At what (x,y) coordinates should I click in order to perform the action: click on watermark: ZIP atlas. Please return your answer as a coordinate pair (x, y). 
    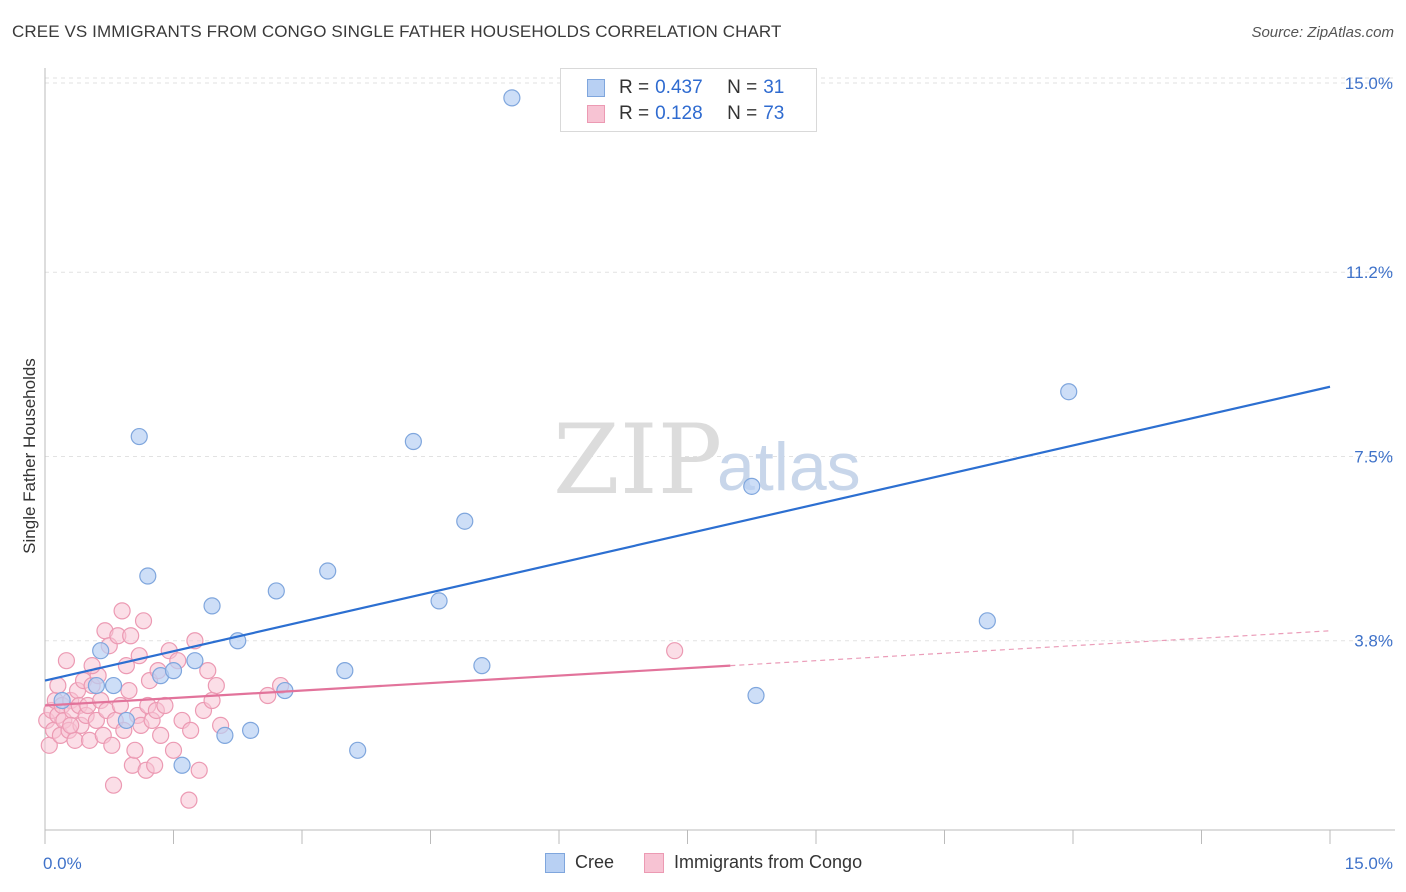
    Looking at the image, I should click on (707, 460).